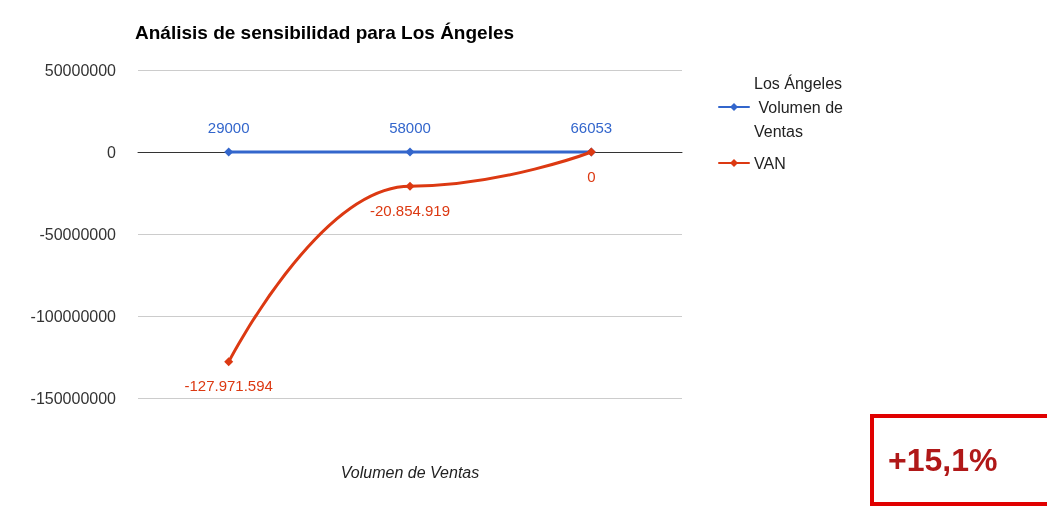 The height and width of the screenshot is (512, 1047). What do you see at coordinates (78, 234) in the screenshot?
I see `y-tick-label: -50000000` at bounding box center [78, 234].